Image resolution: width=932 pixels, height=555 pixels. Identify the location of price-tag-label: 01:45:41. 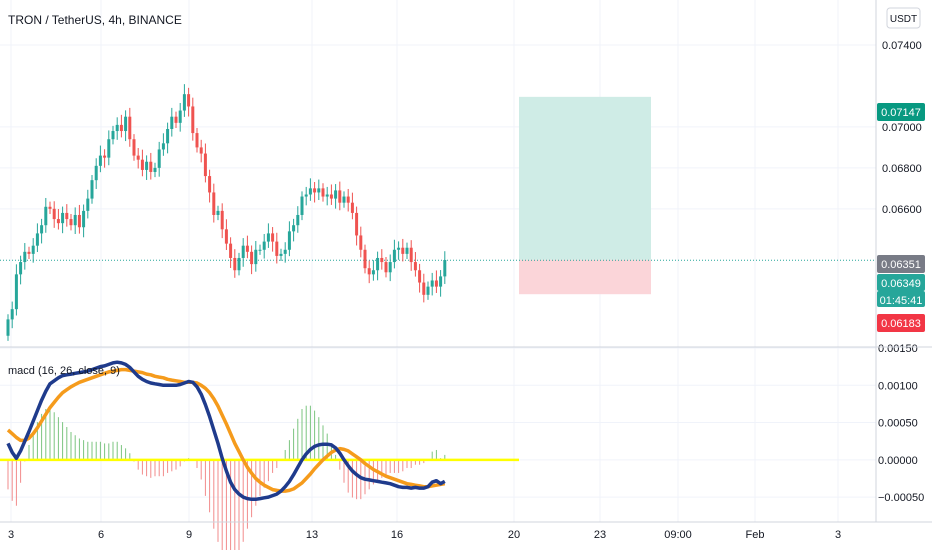
(901, 301).